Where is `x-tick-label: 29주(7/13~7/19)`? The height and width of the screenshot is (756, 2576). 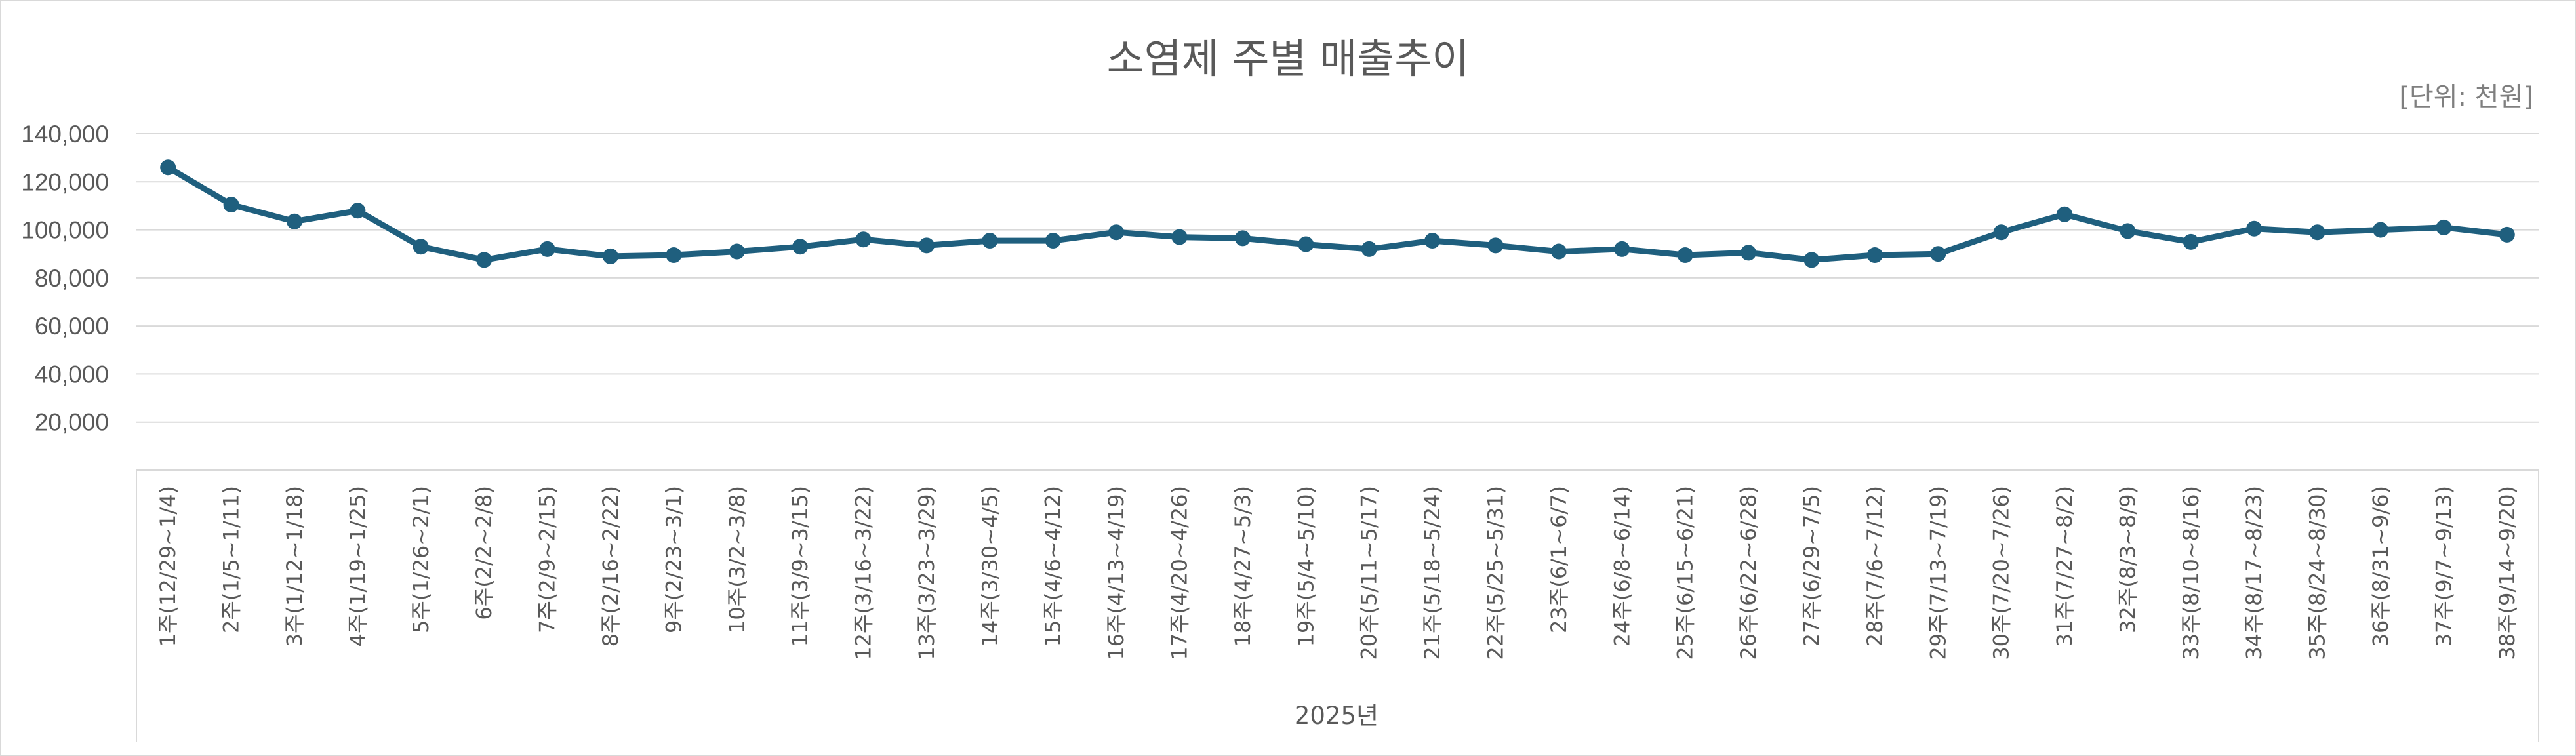
x-tick-label: 29주(7/13~7/19) is located at coordinates (1937, 573).